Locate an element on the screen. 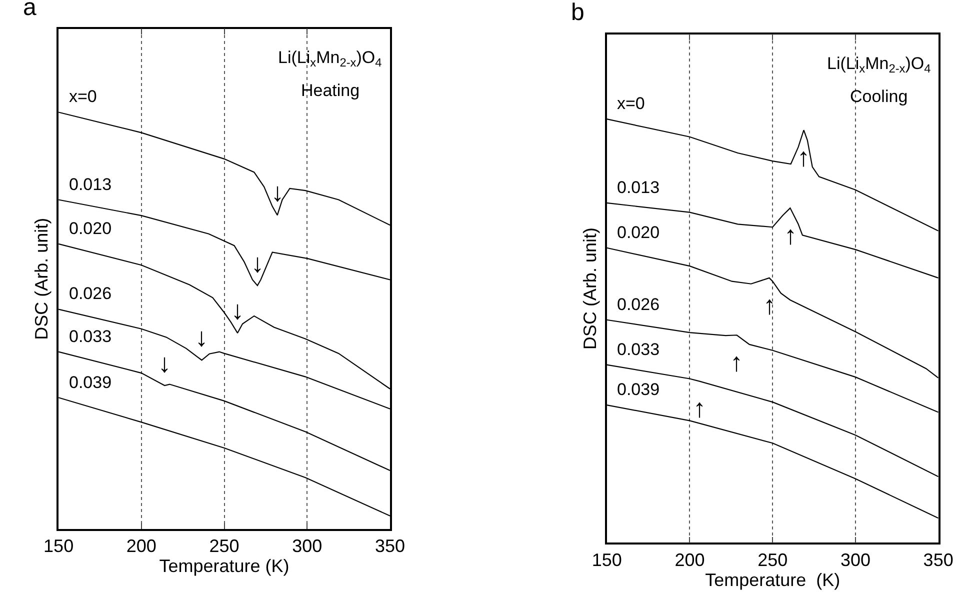 The height and width of the screenshot is (603, 977). text: Cooling is located at coordinates (879, 96).